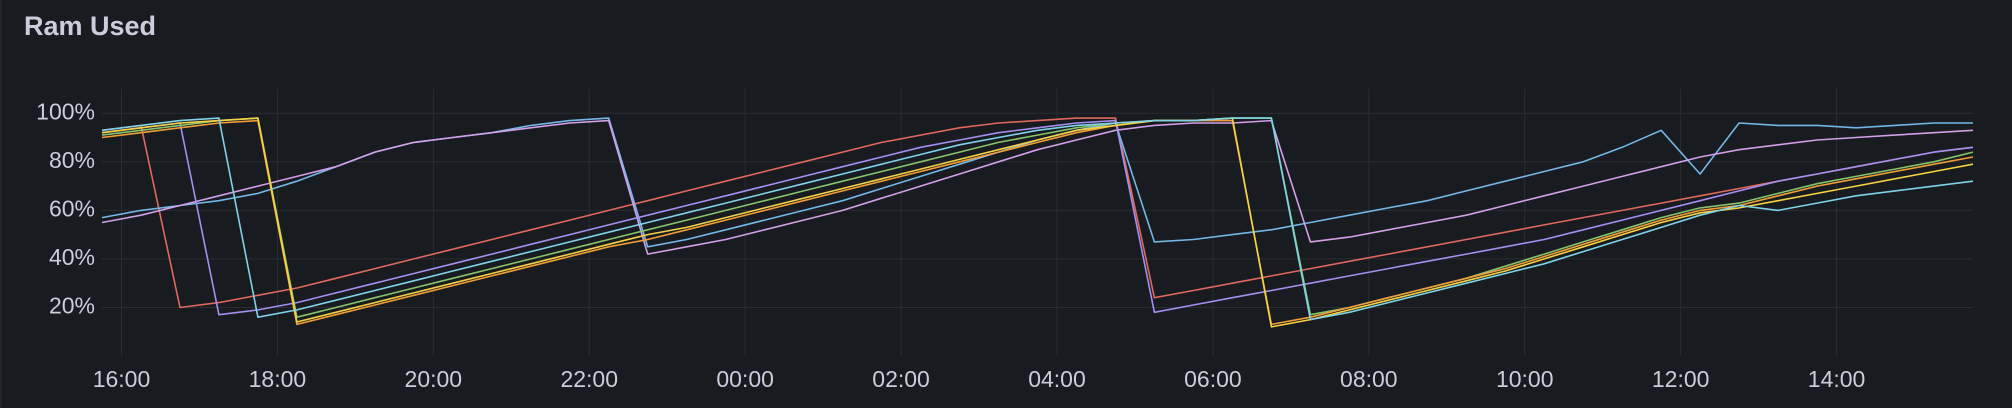 Image resolution: width=2012 pixels, height=408 pixels. Describe the element at coordinates (72, 208) in the screenshot. I see `y-tick-label: 60%` at that location.